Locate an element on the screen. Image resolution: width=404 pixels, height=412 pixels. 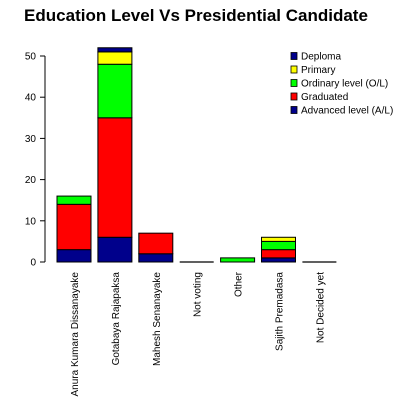
bar-segment-gotabaya-rajapaksa-ordinary-level-o-l is located at coordinates (115, 91).